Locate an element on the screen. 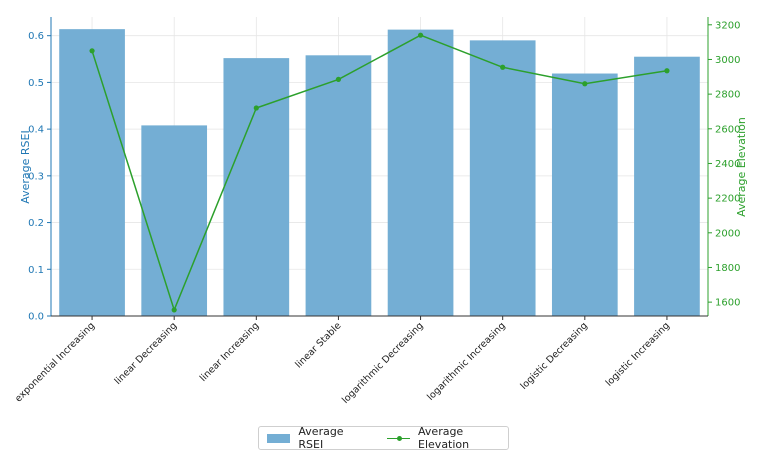 This screenshot has width=767, height=460. category-label: linear Increasing is located at coordinates (230, 352).